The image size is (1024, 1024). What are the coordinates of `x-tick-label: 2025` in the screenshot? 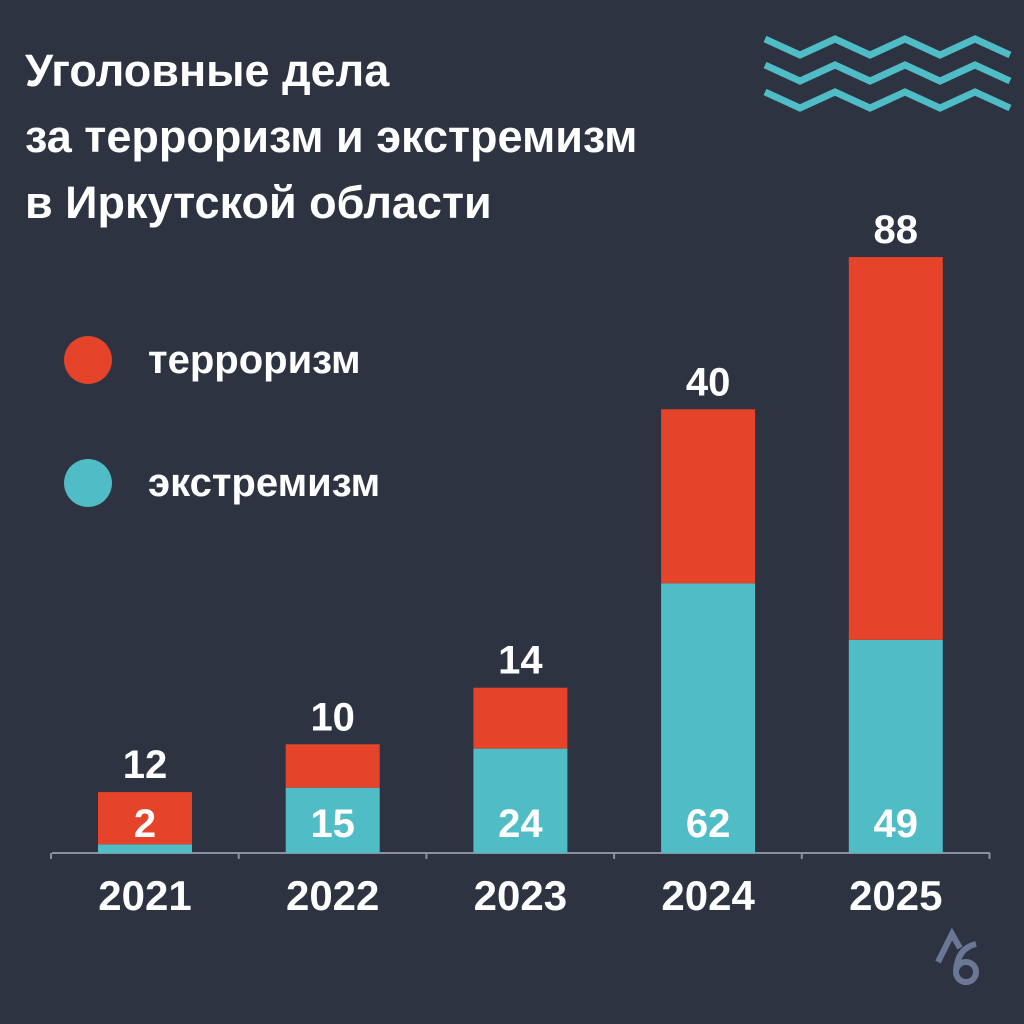 It's located at (895, 895).